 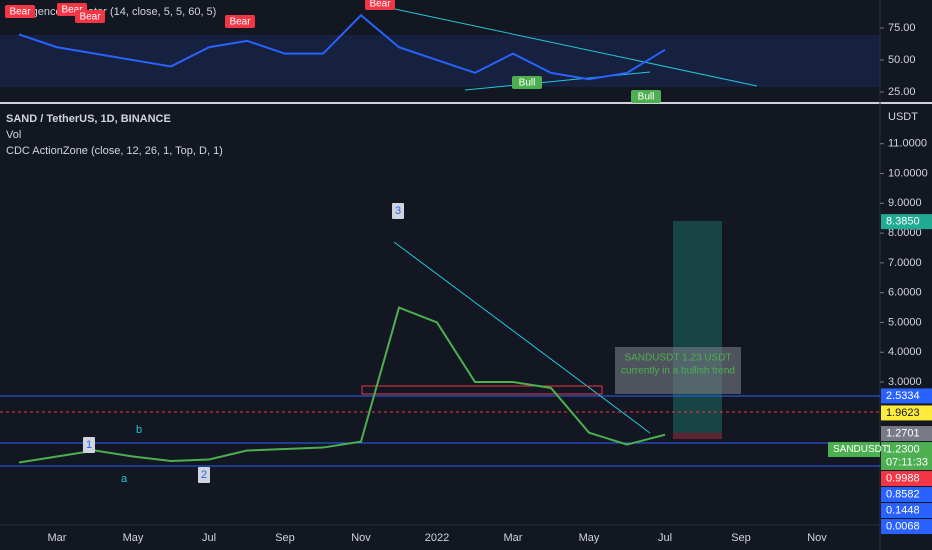 I want to click on y-tick-label: 6.0000, so click(x=905, y=293).